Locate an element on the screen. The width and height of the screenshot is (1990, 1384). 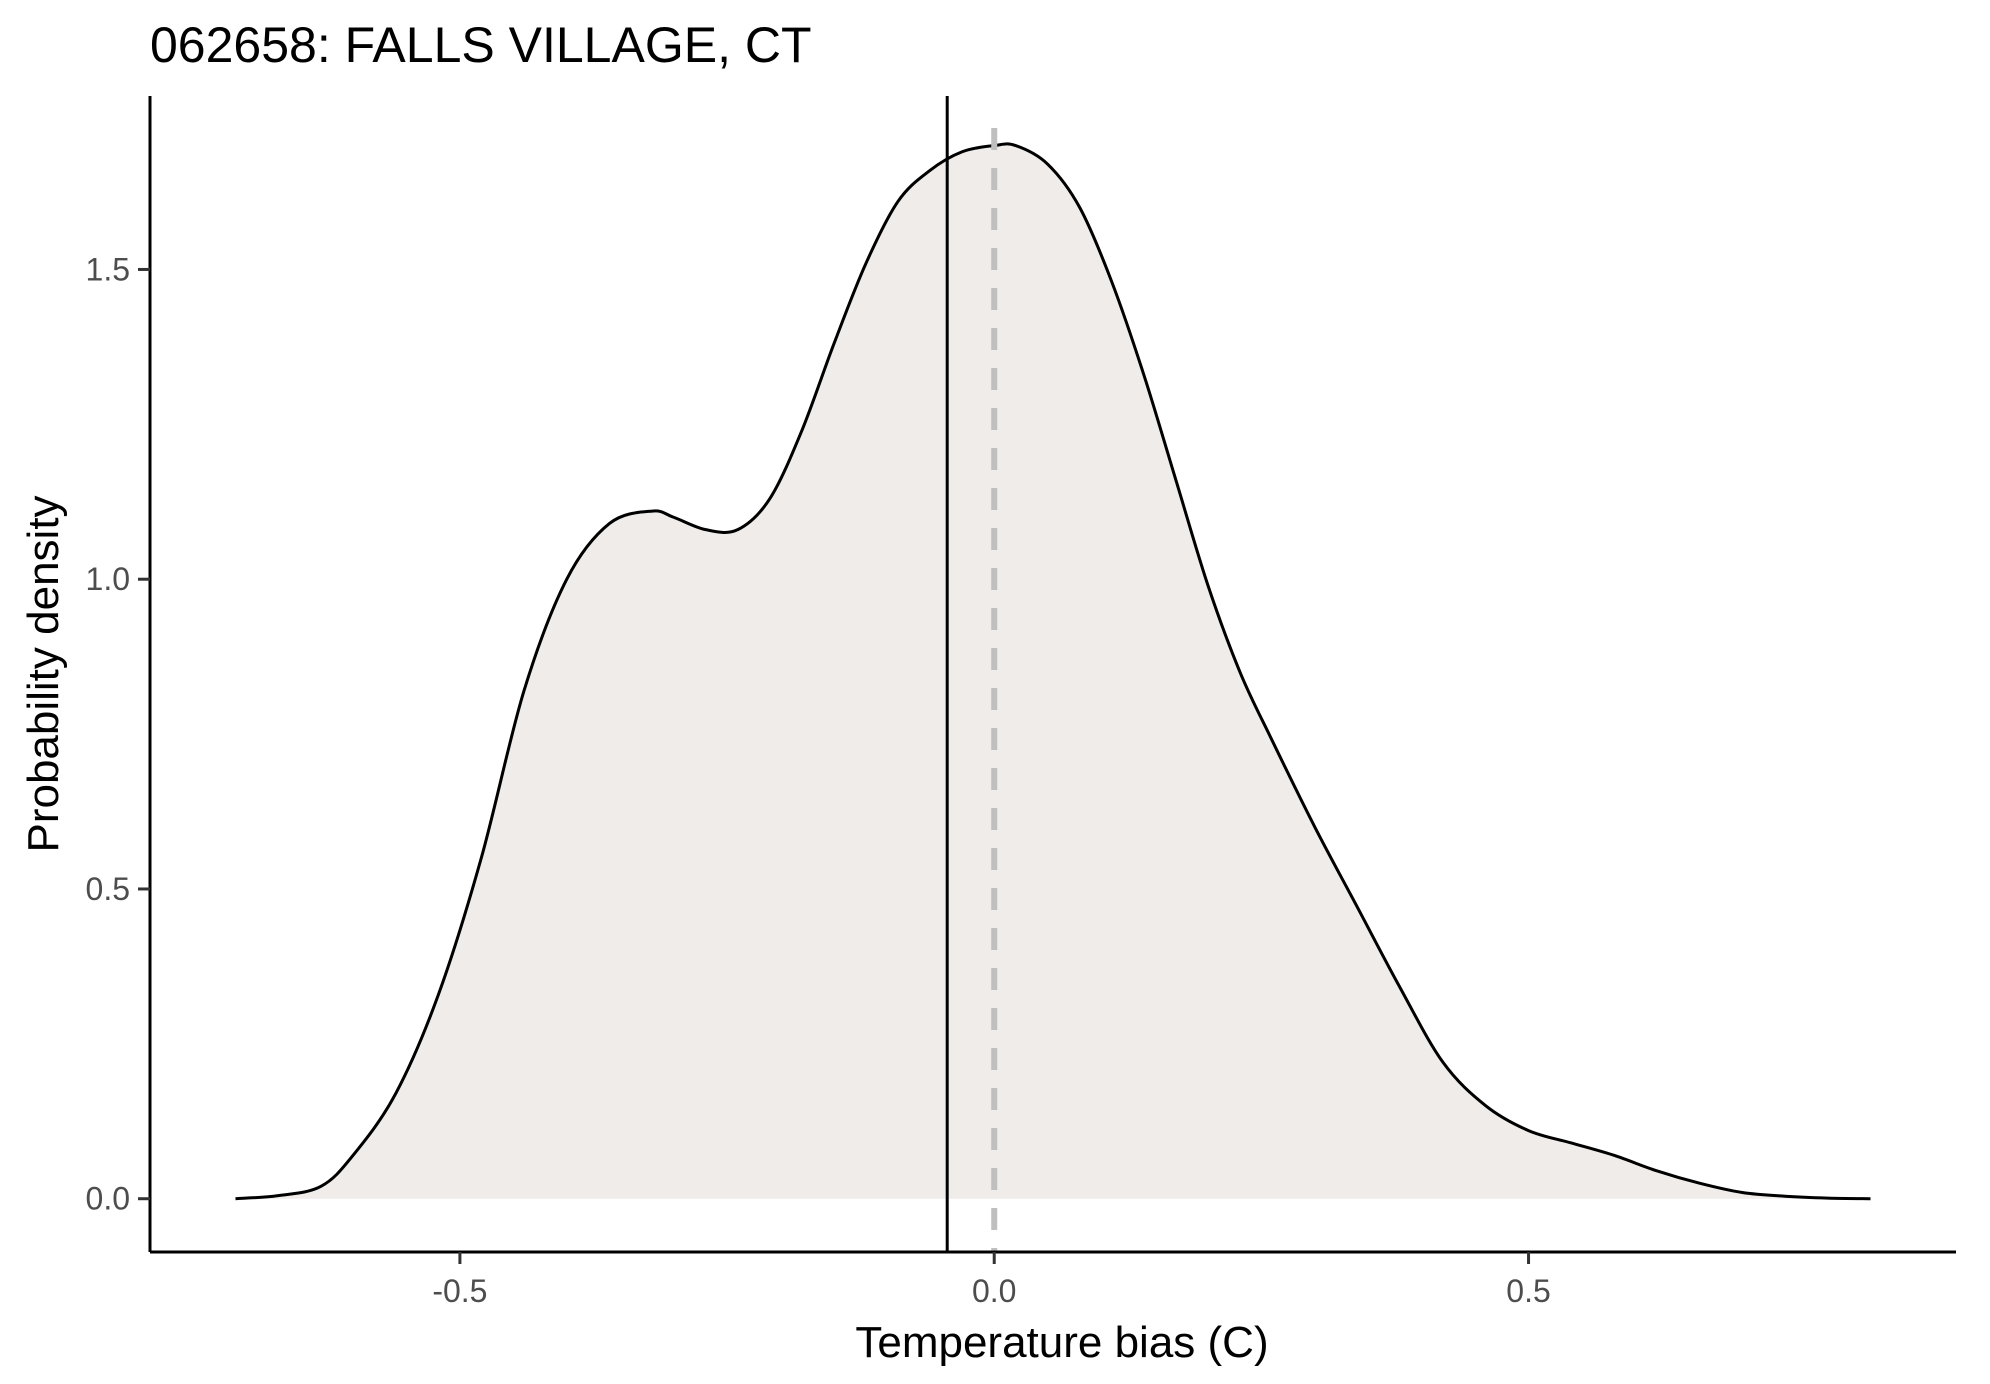
x-axis-title: Temperature bias (C) is located at coordinates (1061, 1342).